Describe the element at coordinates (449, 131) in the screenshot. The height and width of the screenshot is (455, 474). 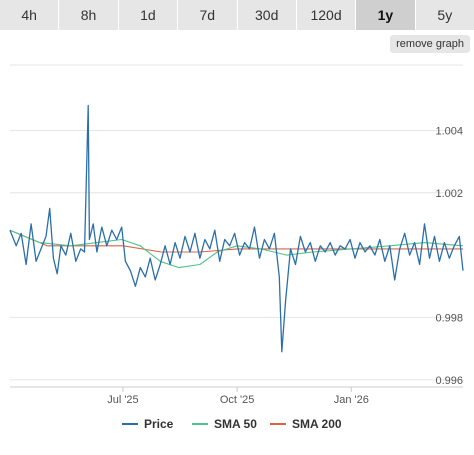
I see `y-tick-label: 1.004` at that location.